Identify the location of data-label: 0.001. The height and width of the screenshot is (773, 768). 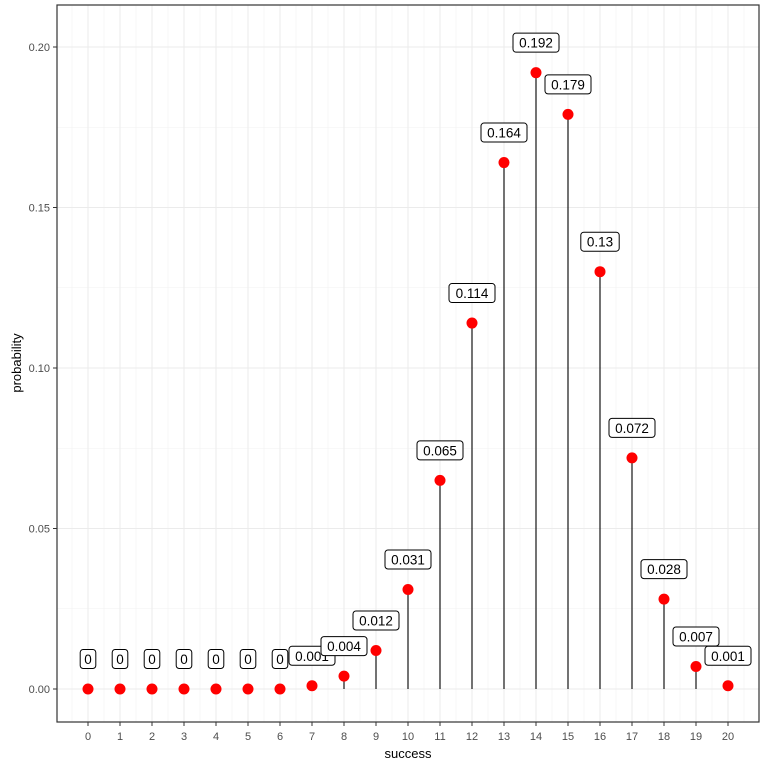
(728, 655).